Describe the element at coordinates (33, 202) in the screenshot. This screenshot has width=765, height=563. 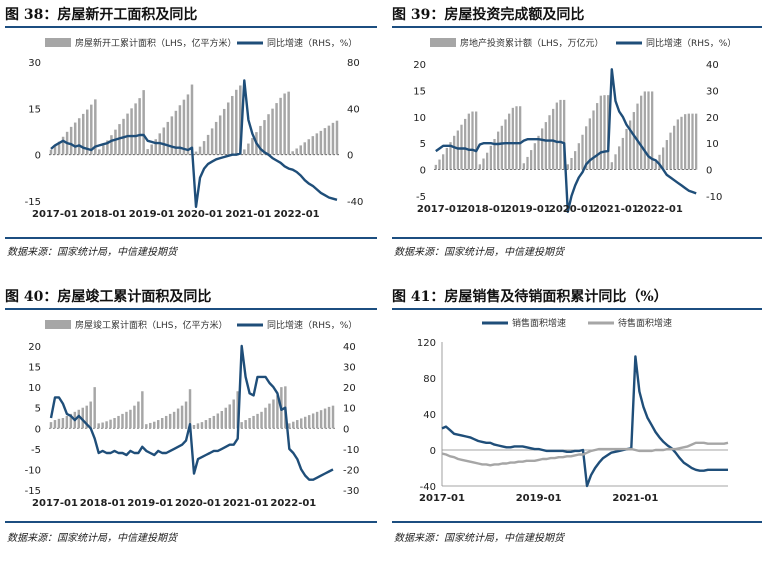
I see `y-left-tick-label: -15` at that location.